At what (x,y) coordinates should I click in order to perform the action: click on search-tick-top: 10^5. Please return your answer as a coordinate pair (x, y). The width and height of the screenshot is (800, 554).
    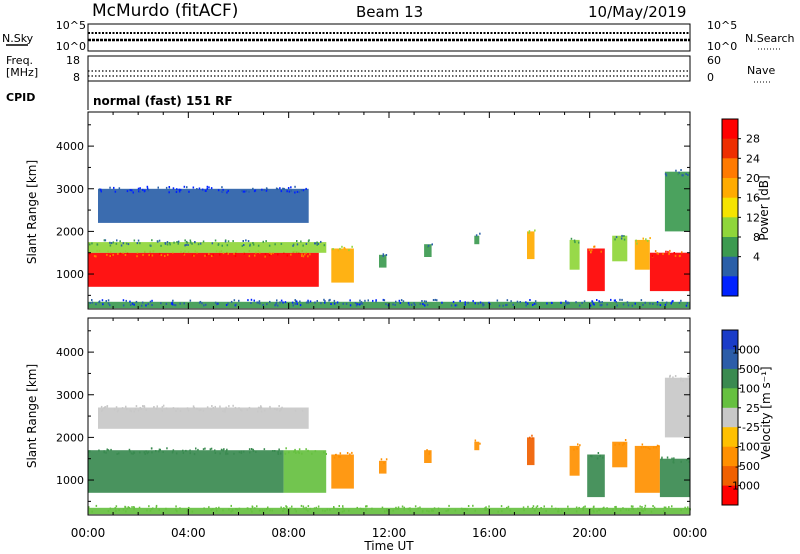
    Looking at the image, I should click on (722, 25).